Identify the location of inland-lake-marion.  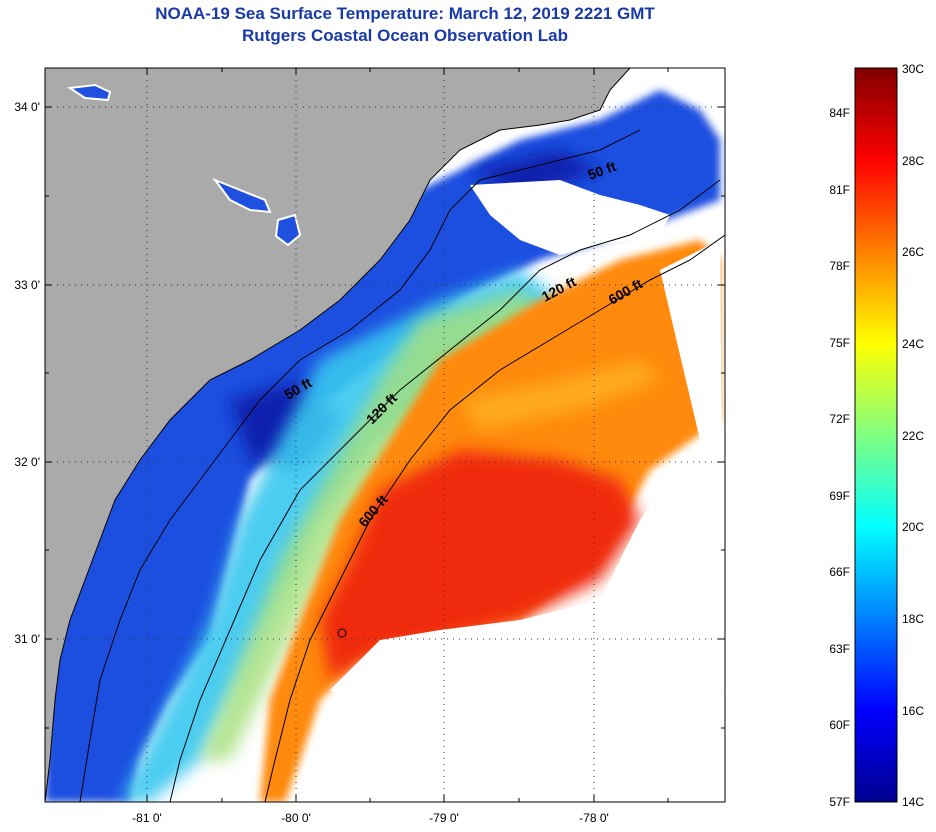
(242, 195).